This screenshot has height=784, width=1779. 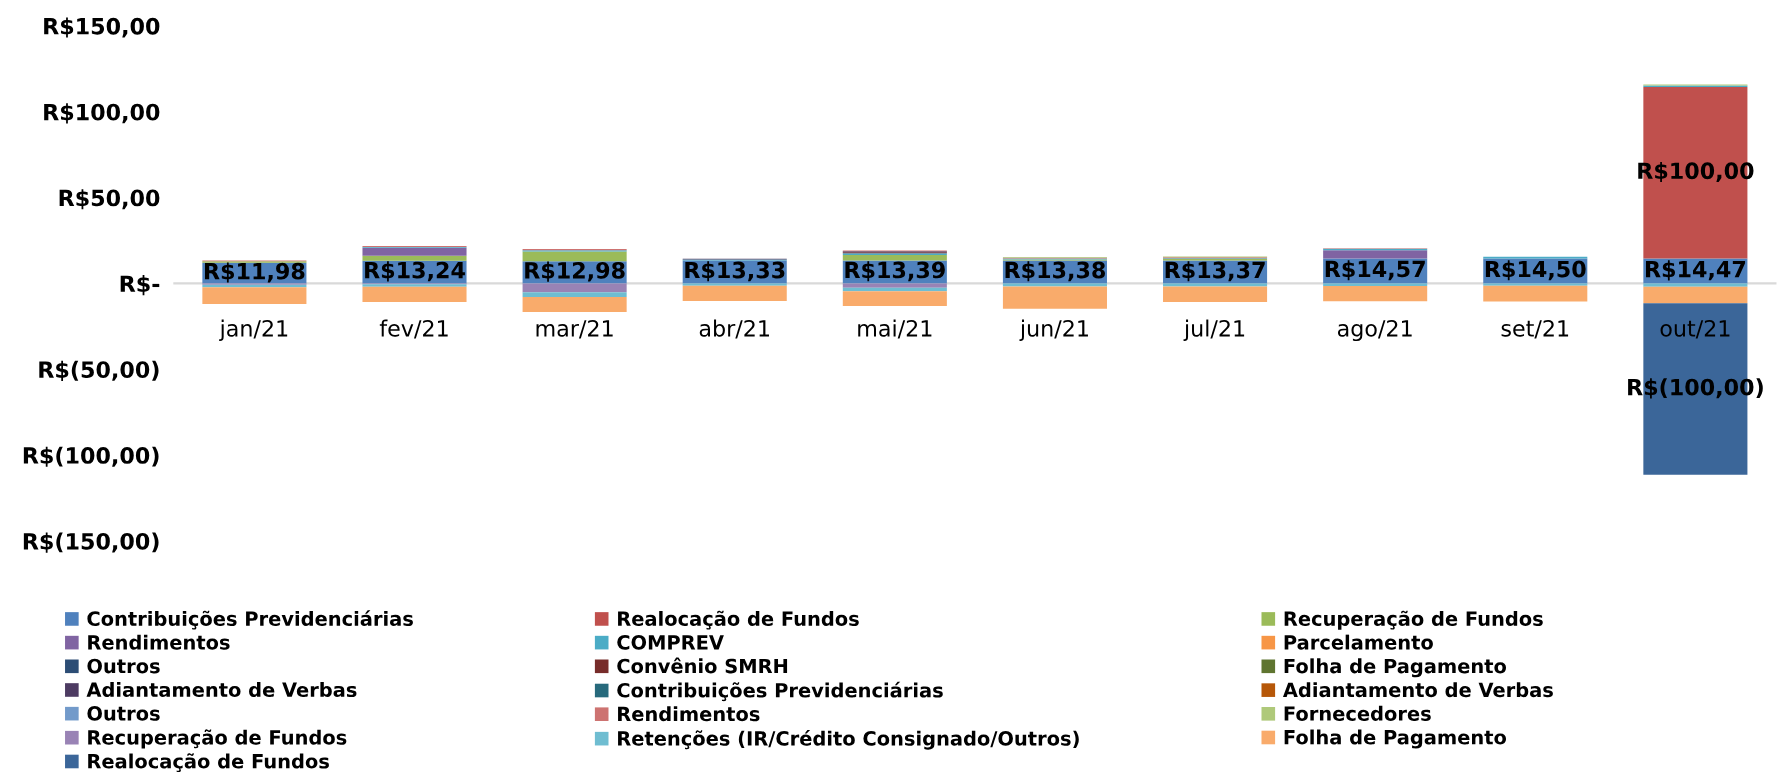 What do you see at coordinates (255, 272) in the screenshot?
I see `data-label: R$11,98` at bounding box center [255, 272].